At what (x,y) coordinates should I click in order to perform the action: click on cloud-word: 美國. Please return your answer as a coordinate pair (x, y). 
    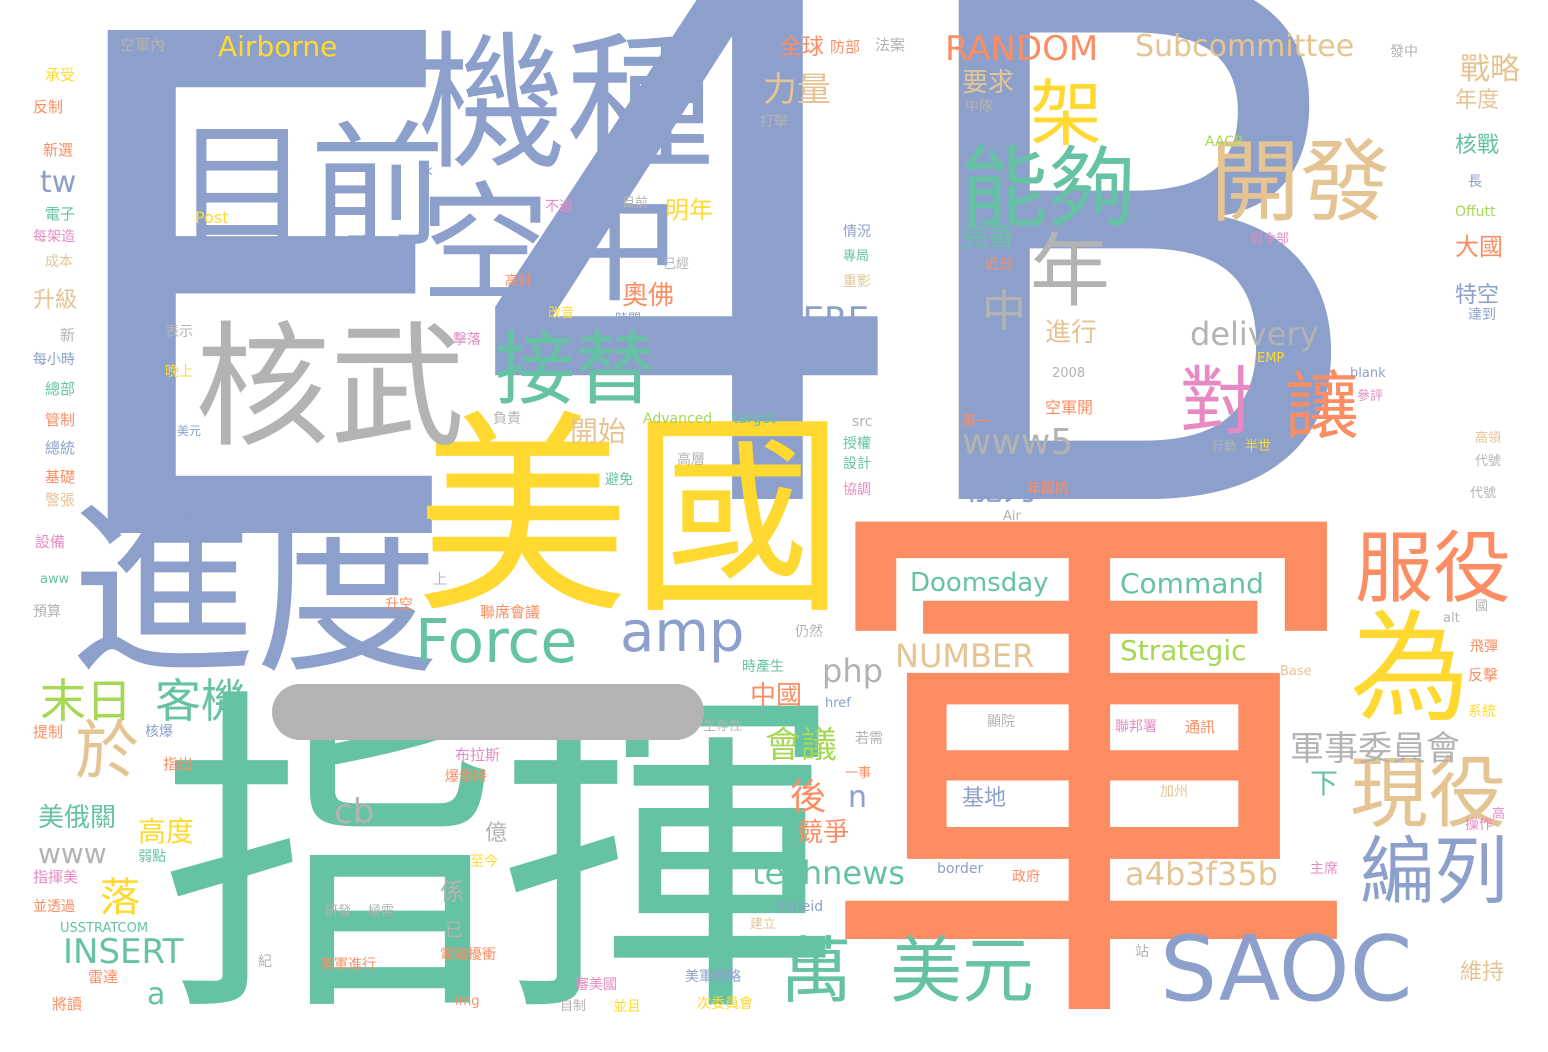
    Looking at the image, I should click on (630, 517).